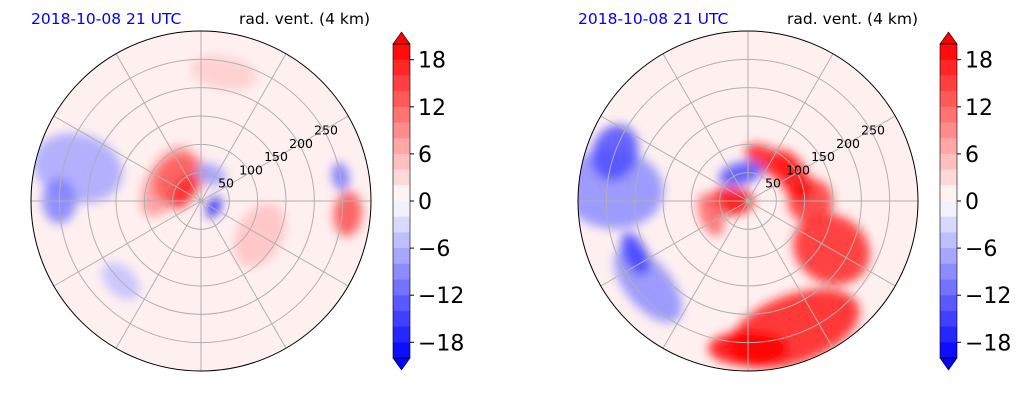  I want to click on panel-right-title-variable: rad. vent. (4 km), so click(852, 19).